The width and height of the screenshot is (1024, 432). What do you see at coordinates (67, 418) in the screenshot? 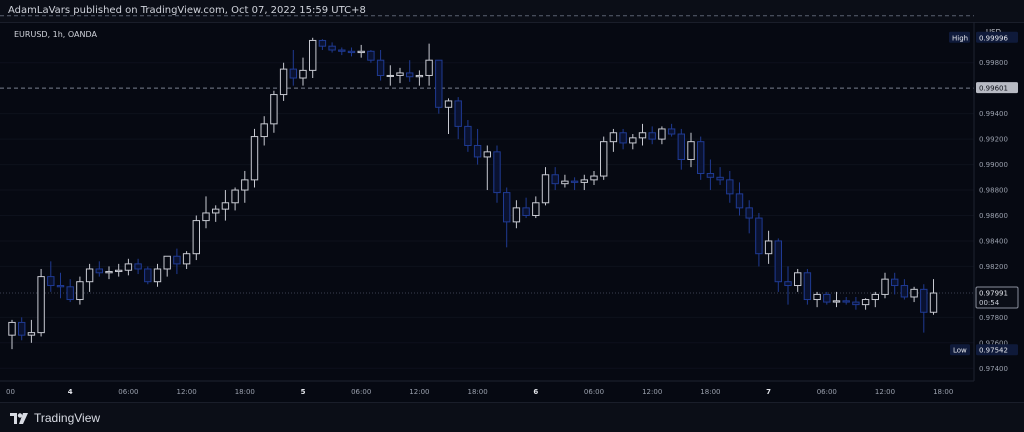
I see `brand-name: TradingView` at bounding box center [67, 418].